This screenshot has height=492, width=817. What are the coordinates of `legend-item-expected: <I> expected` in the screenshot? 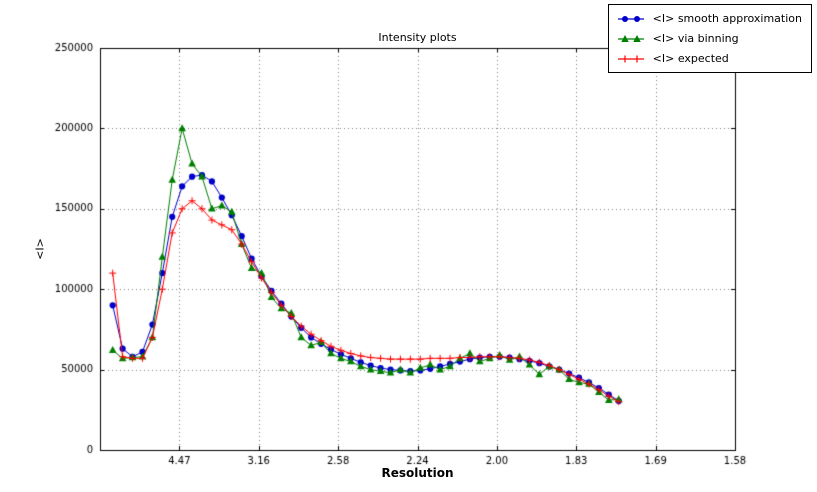 It's located at (709, 58).